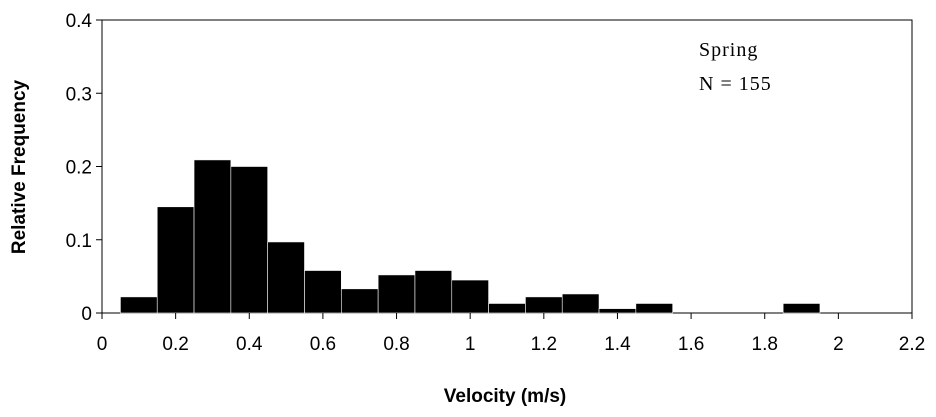  What do you see at coordinates (79, 94) in the screenshot?
I see `y-tick-label: 0.3` at bounding box center [79, 94].